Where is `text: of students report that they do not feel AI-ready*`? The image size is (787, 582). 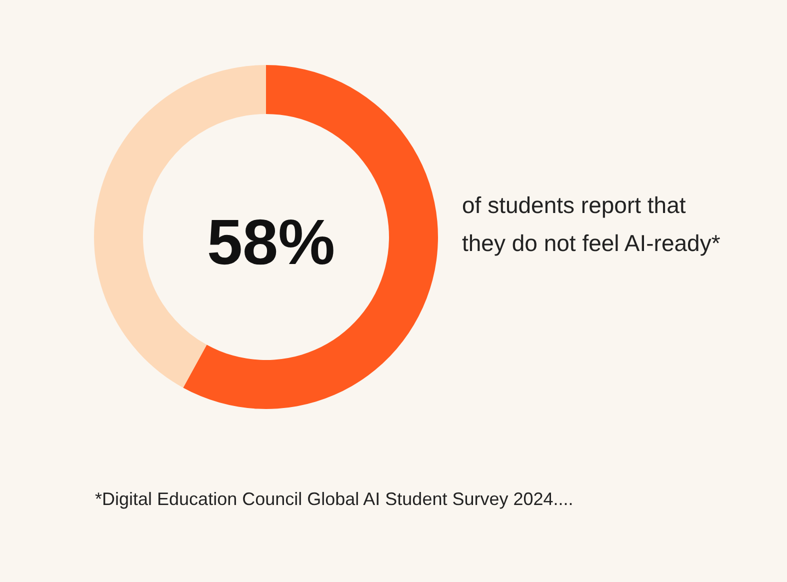 text: of students report that they do not feel AI-ready* is located at coordinates (591, 224).